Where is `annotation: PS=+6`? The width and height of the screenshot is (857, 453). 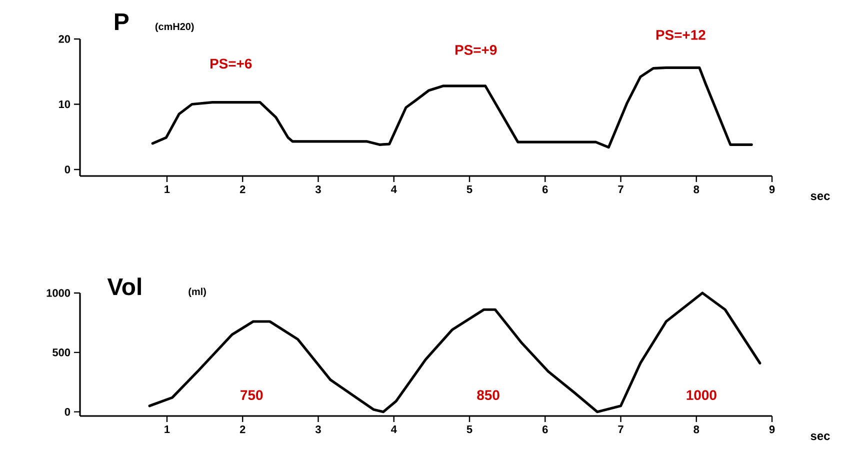
annotation: PS=+6 is located at coordinates (231, 63).